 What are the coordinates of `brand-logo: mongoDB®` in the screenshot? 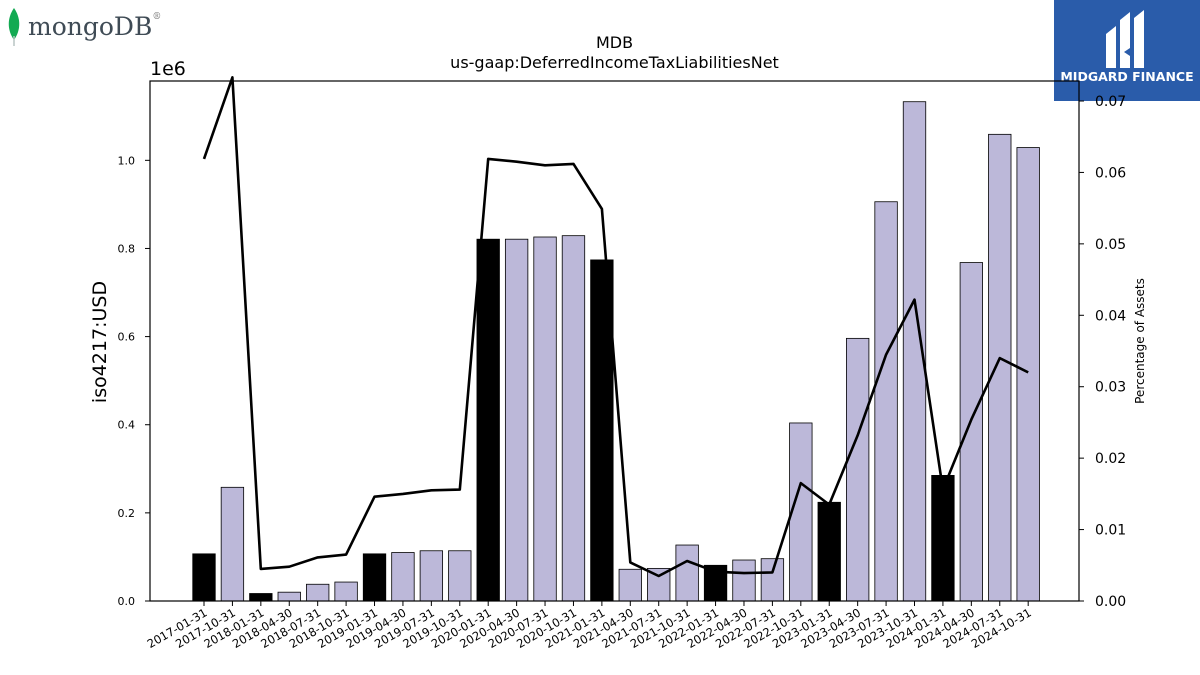 It's located at (82, 26).